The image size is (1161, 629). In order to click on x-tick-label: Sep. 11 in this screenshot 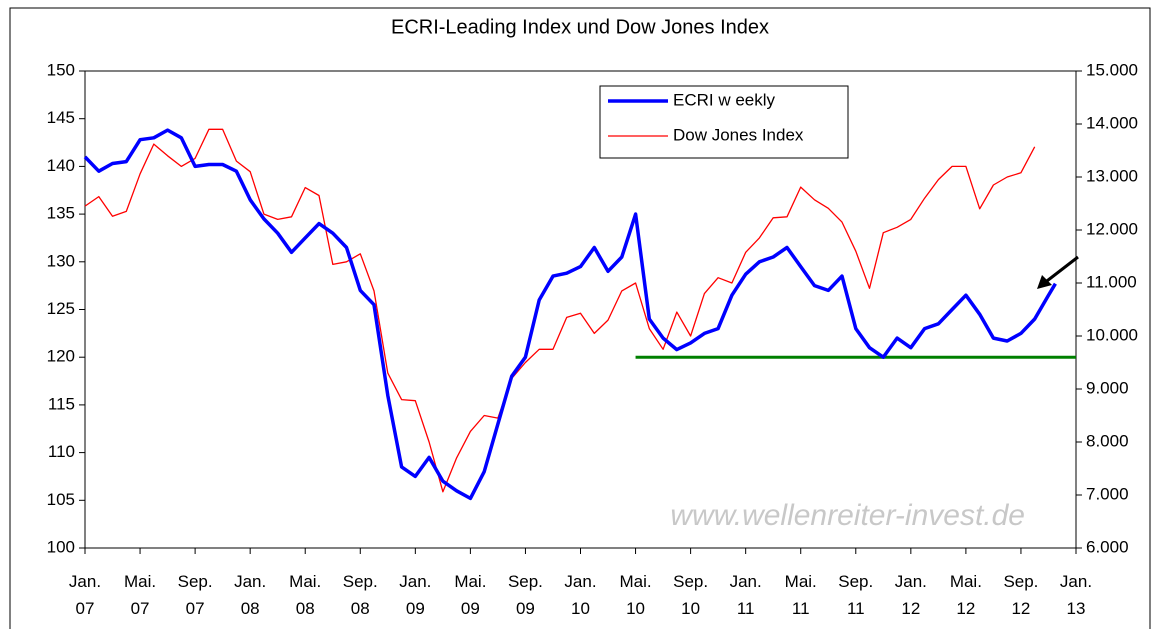, I will do `click(856, 595)`.